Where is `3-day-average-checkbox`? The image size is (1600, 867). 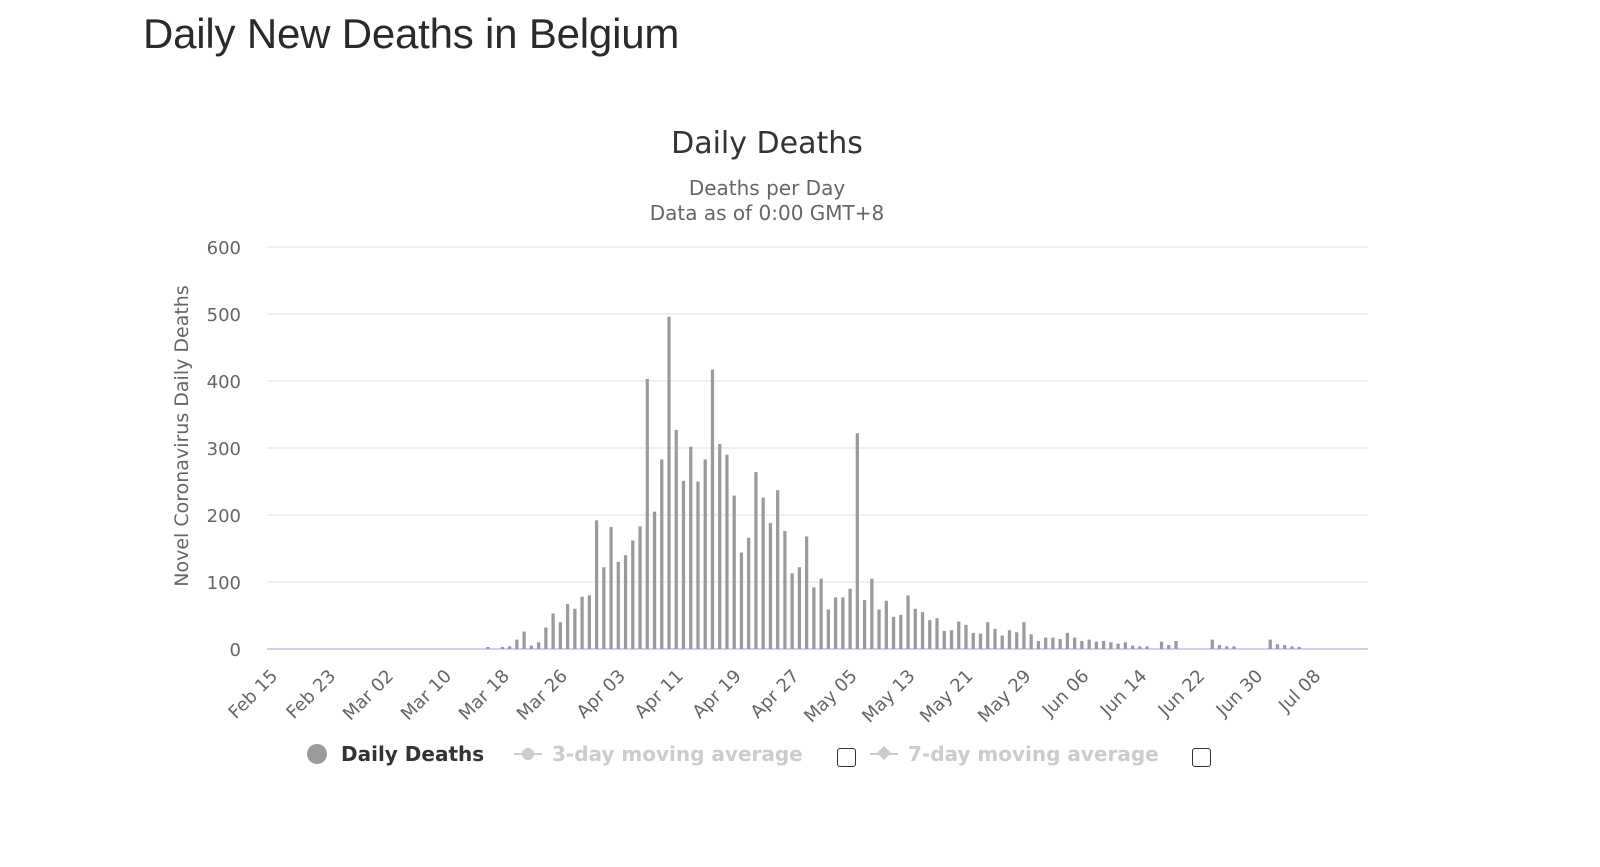
3-day-average-checkbox is located at coordinates (846, 757).